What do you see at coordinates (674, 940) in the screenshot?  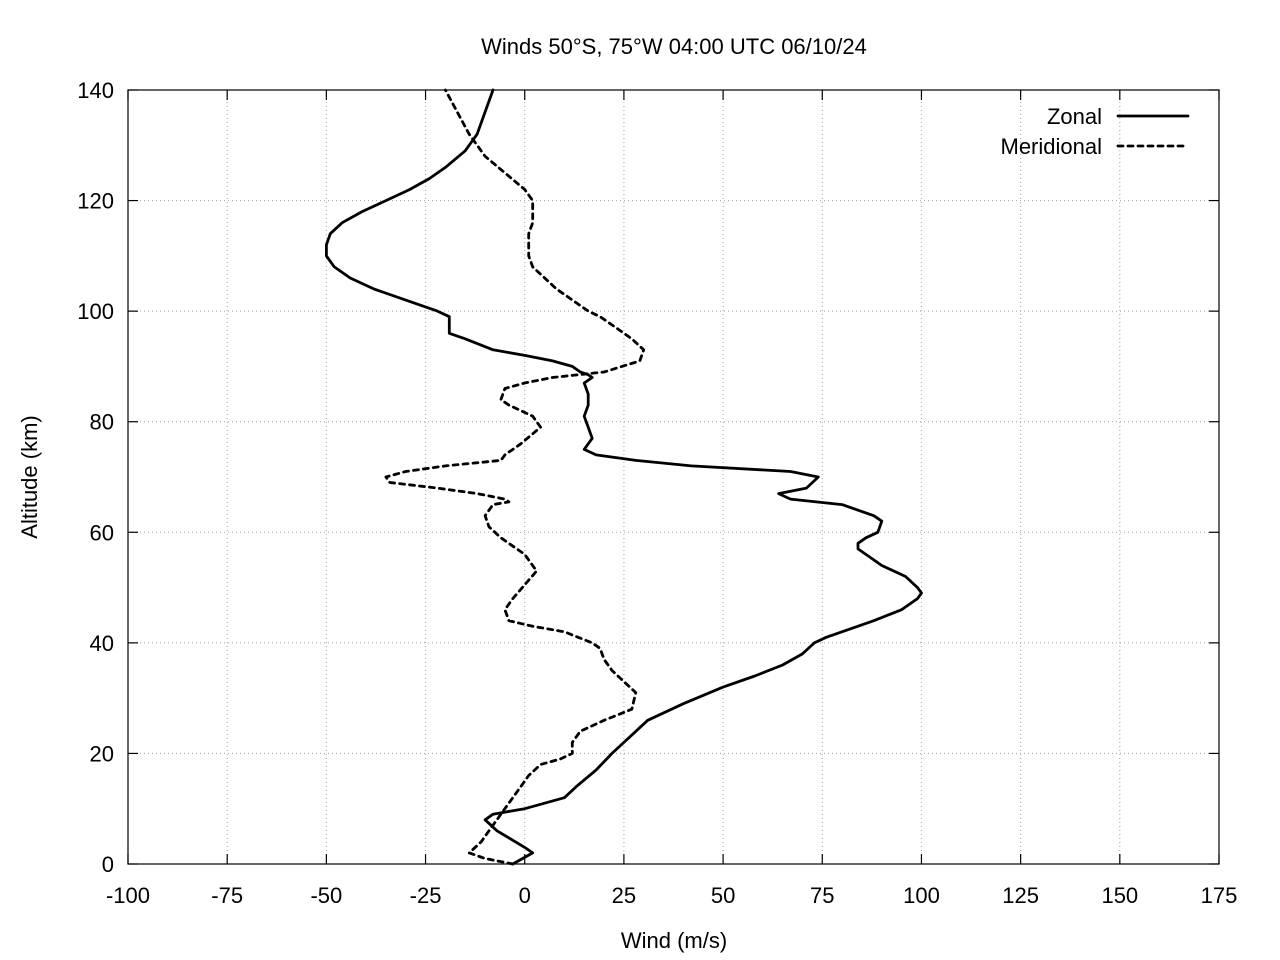 I see `x-axis-label: Wind (m/s)` at bounding box center [674, 940].